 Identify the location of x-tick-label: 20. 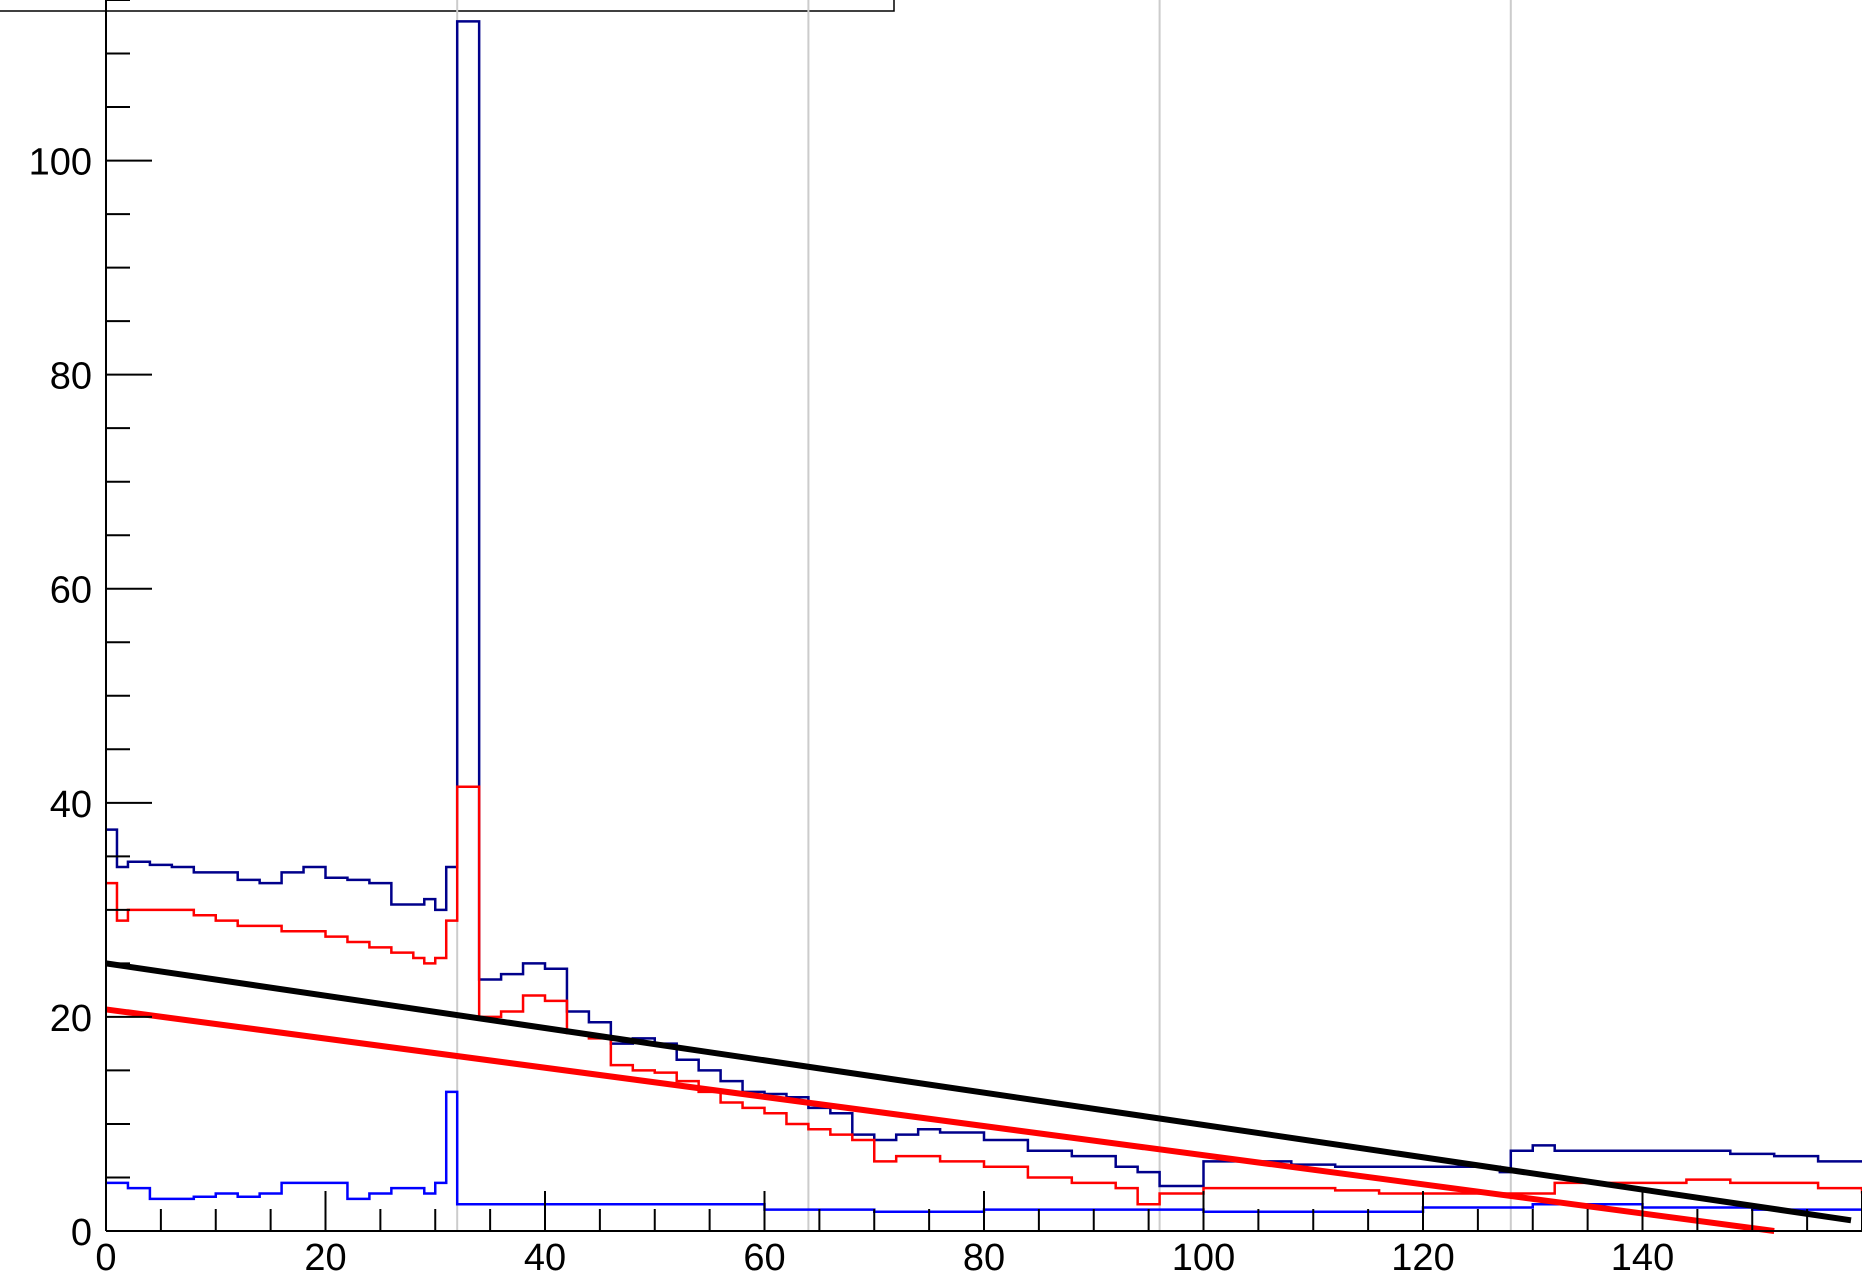
(325, 1257).